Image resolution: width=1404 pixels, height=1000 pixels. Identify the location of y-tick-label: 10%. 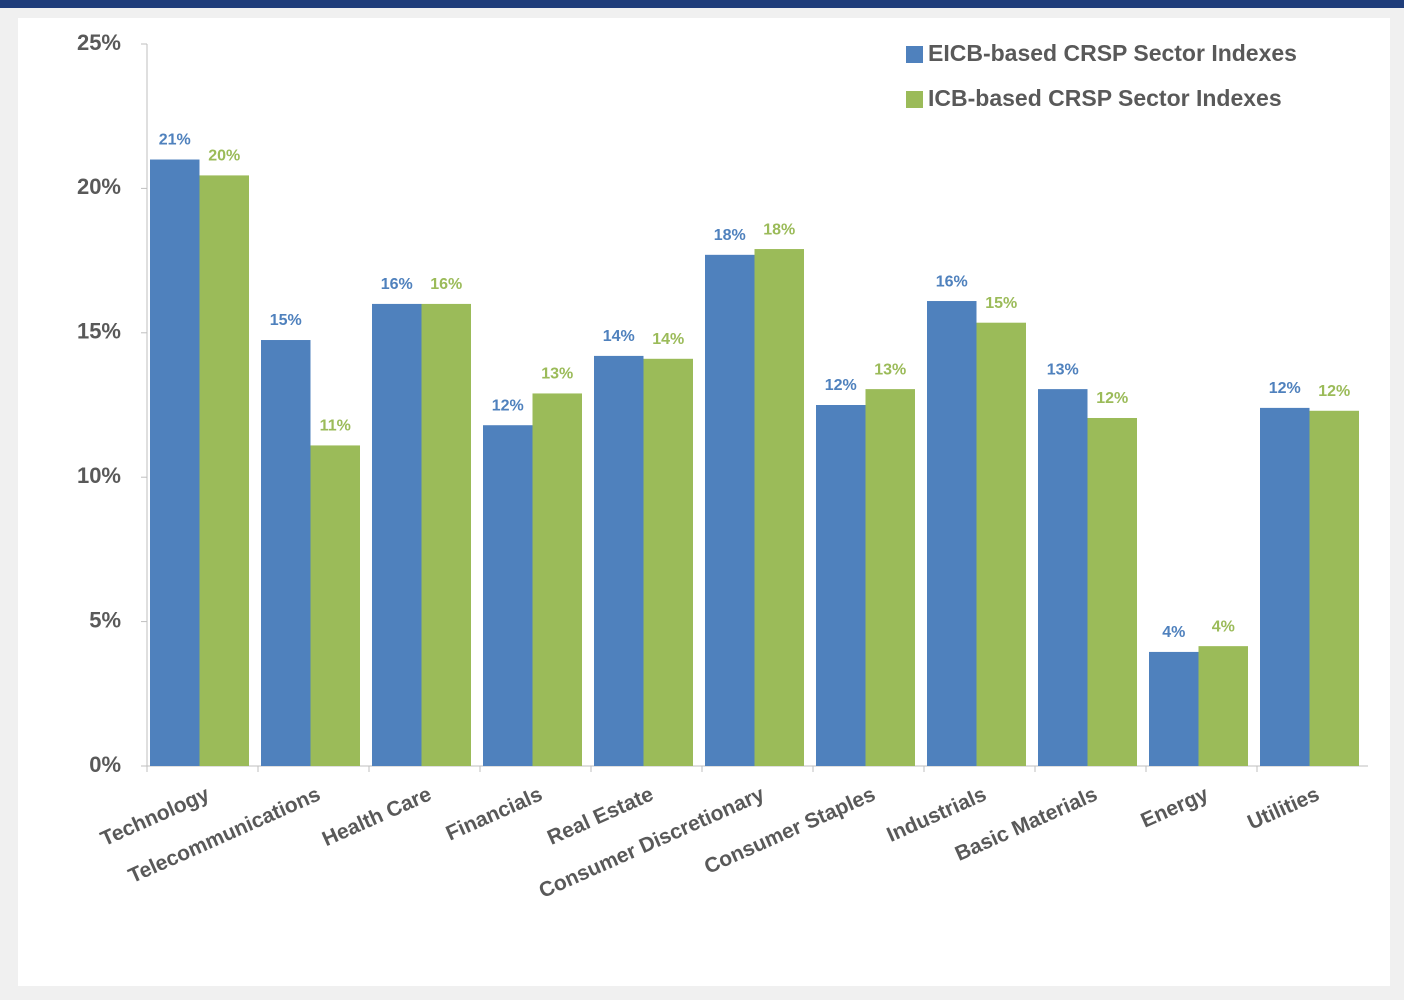
(99, 475).